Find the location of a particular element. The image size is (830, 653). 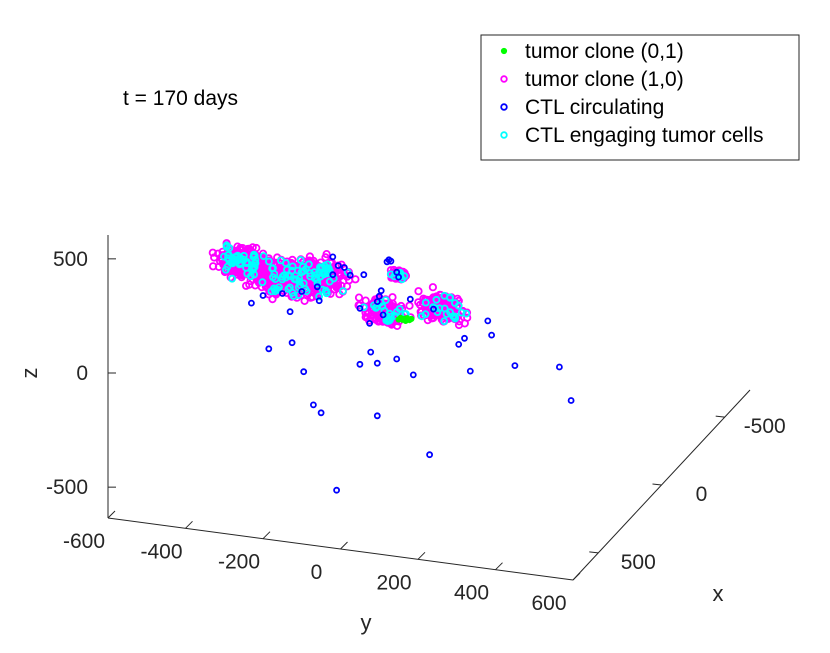

y-tick-label: 600 is located at coordinates (548, 603).